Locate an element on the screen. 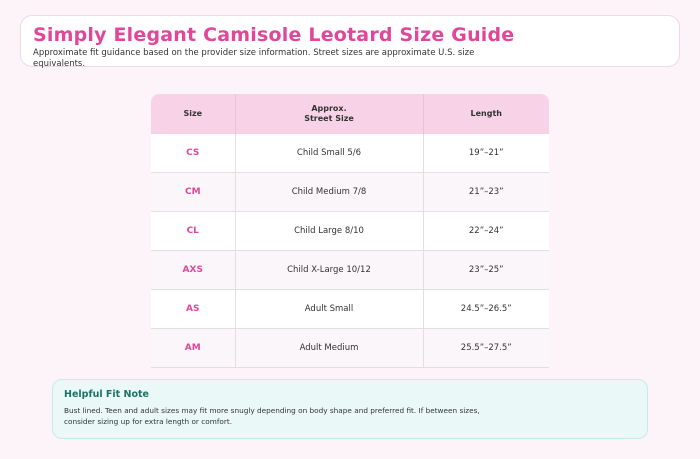 This screenshot has height=459, width=700. street-size-cell: Adult Small is located at coordinates (329, 309).